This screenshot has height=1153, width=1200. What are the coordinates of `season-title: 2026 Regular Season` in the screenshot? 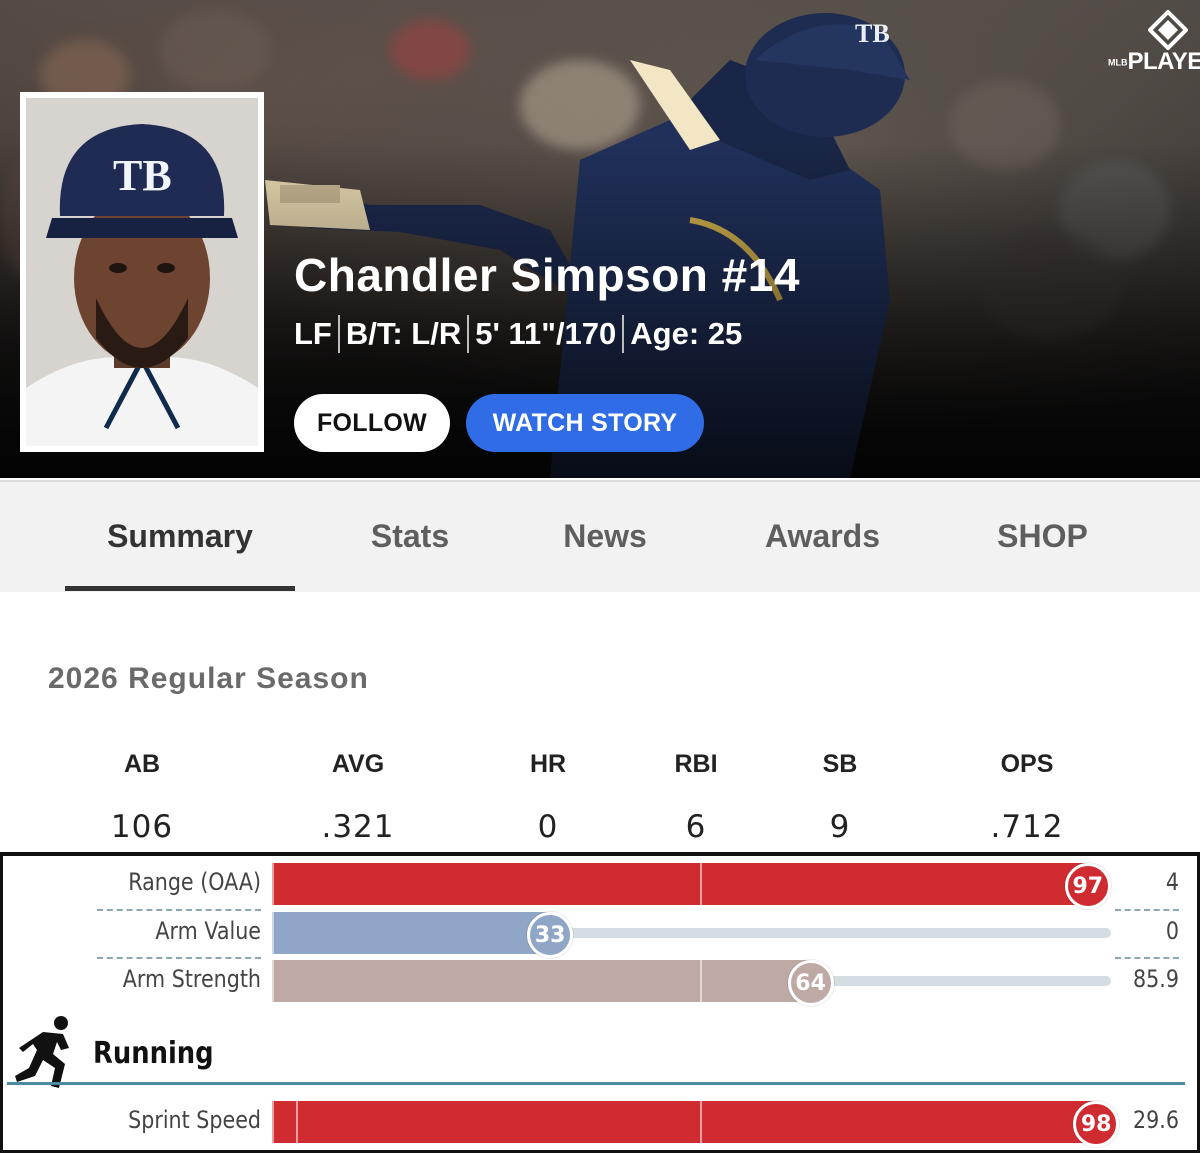 It's located at (208, 678).